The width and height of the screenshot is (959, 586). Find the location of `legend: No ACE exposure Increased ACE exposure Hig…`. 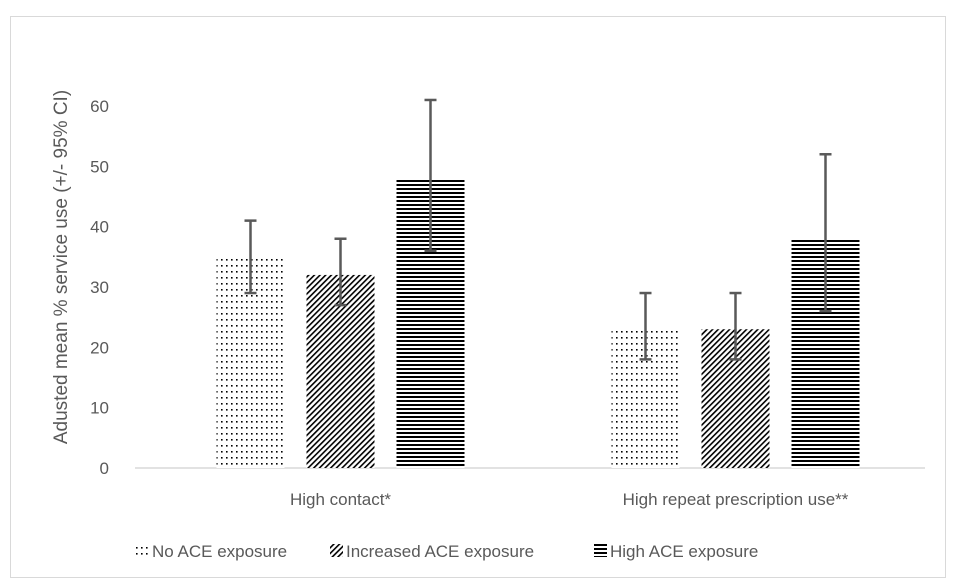

legend: No ACE exposure Increased ACE exposure Hig… is located at coordinates (447, 551).